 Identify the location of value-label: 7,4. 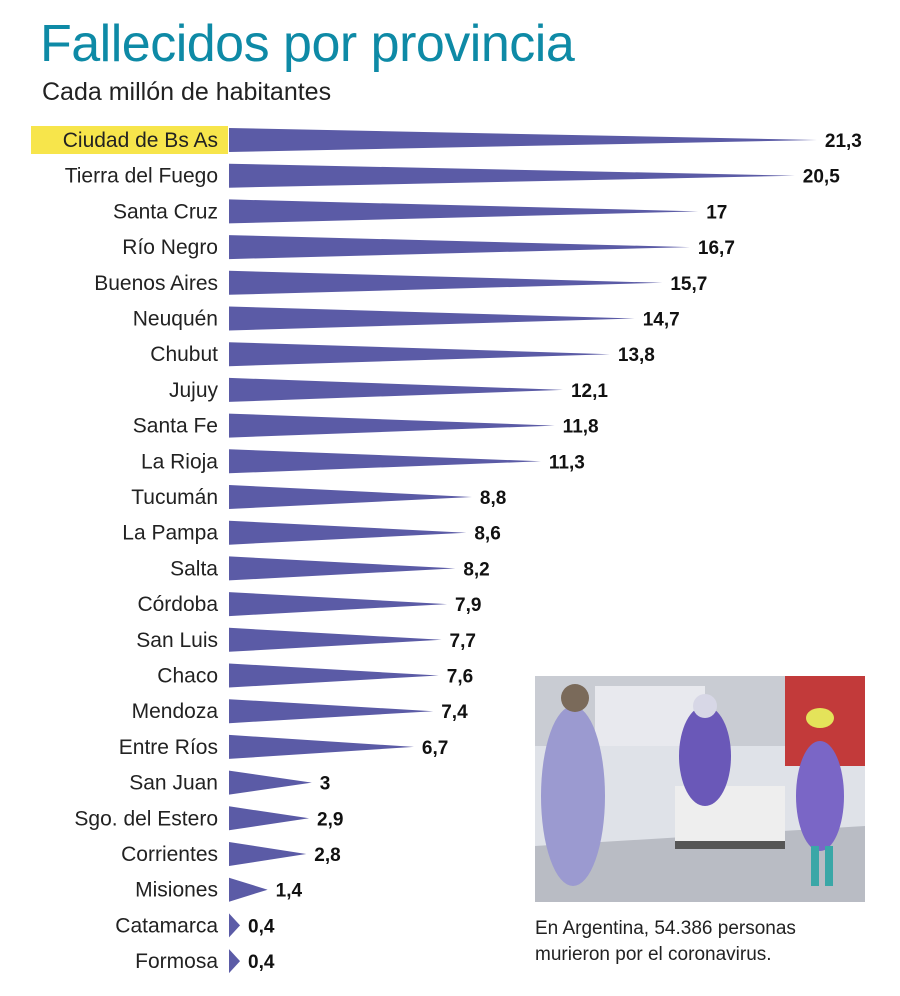
(454, 712).